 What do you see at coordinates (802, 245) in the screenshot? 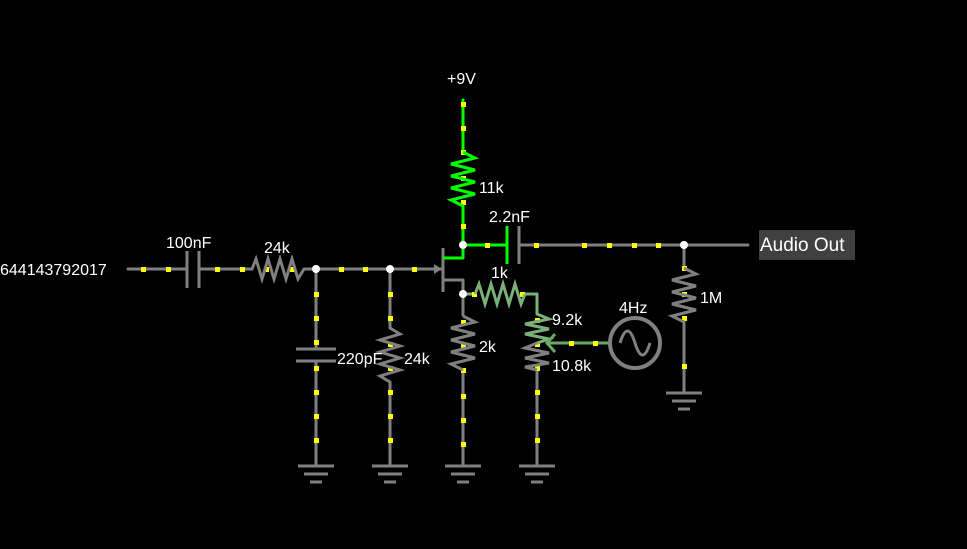
I see `output-label: Audio Out` at bounding box center [802, 245].